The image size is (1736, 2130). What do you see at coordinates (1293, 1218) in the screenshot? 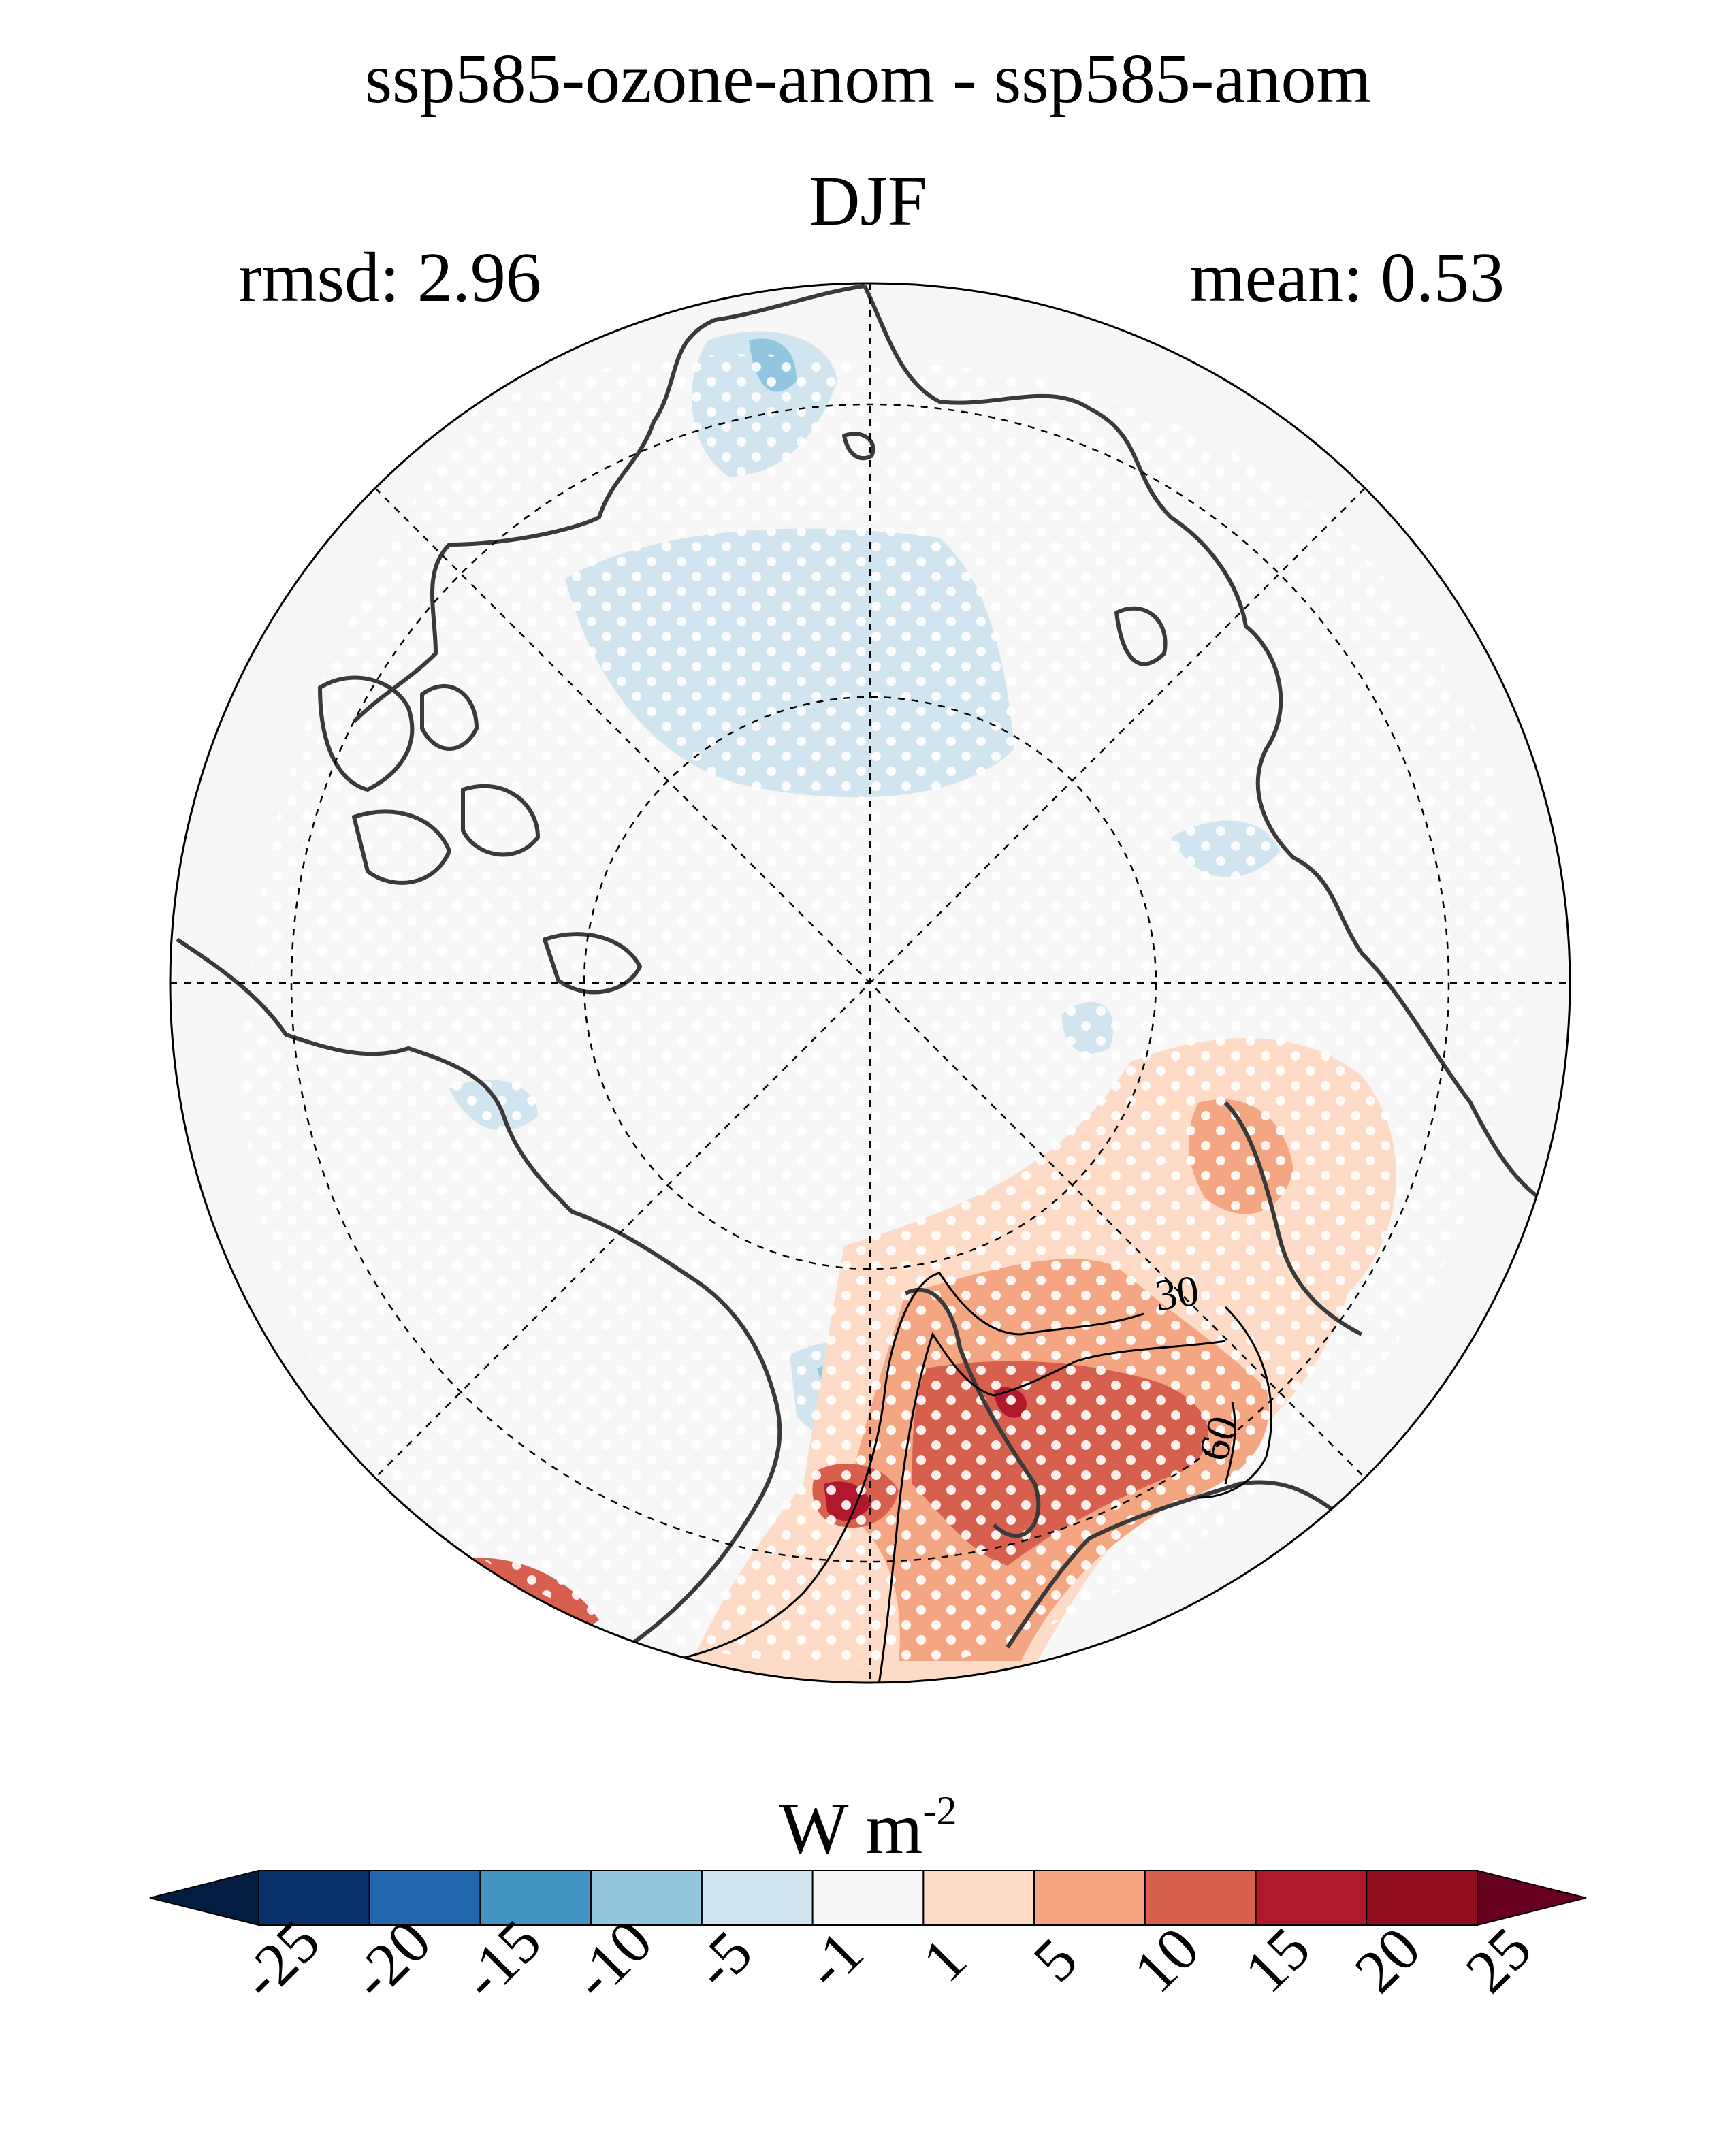
I see `coastline-scandinavia` at bounding box center [1293, 1218].